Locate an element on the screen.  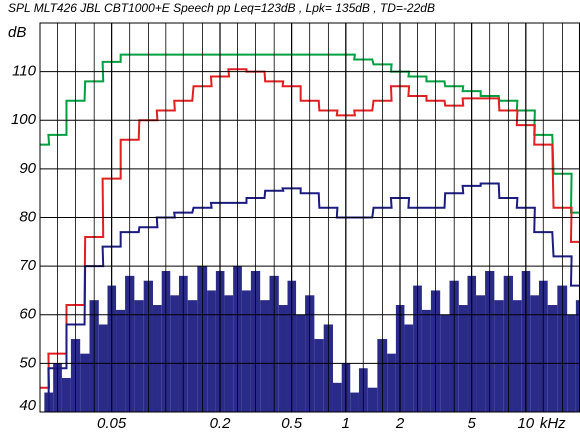
y-tick-label: 80 is located at coordinates (27, 216).